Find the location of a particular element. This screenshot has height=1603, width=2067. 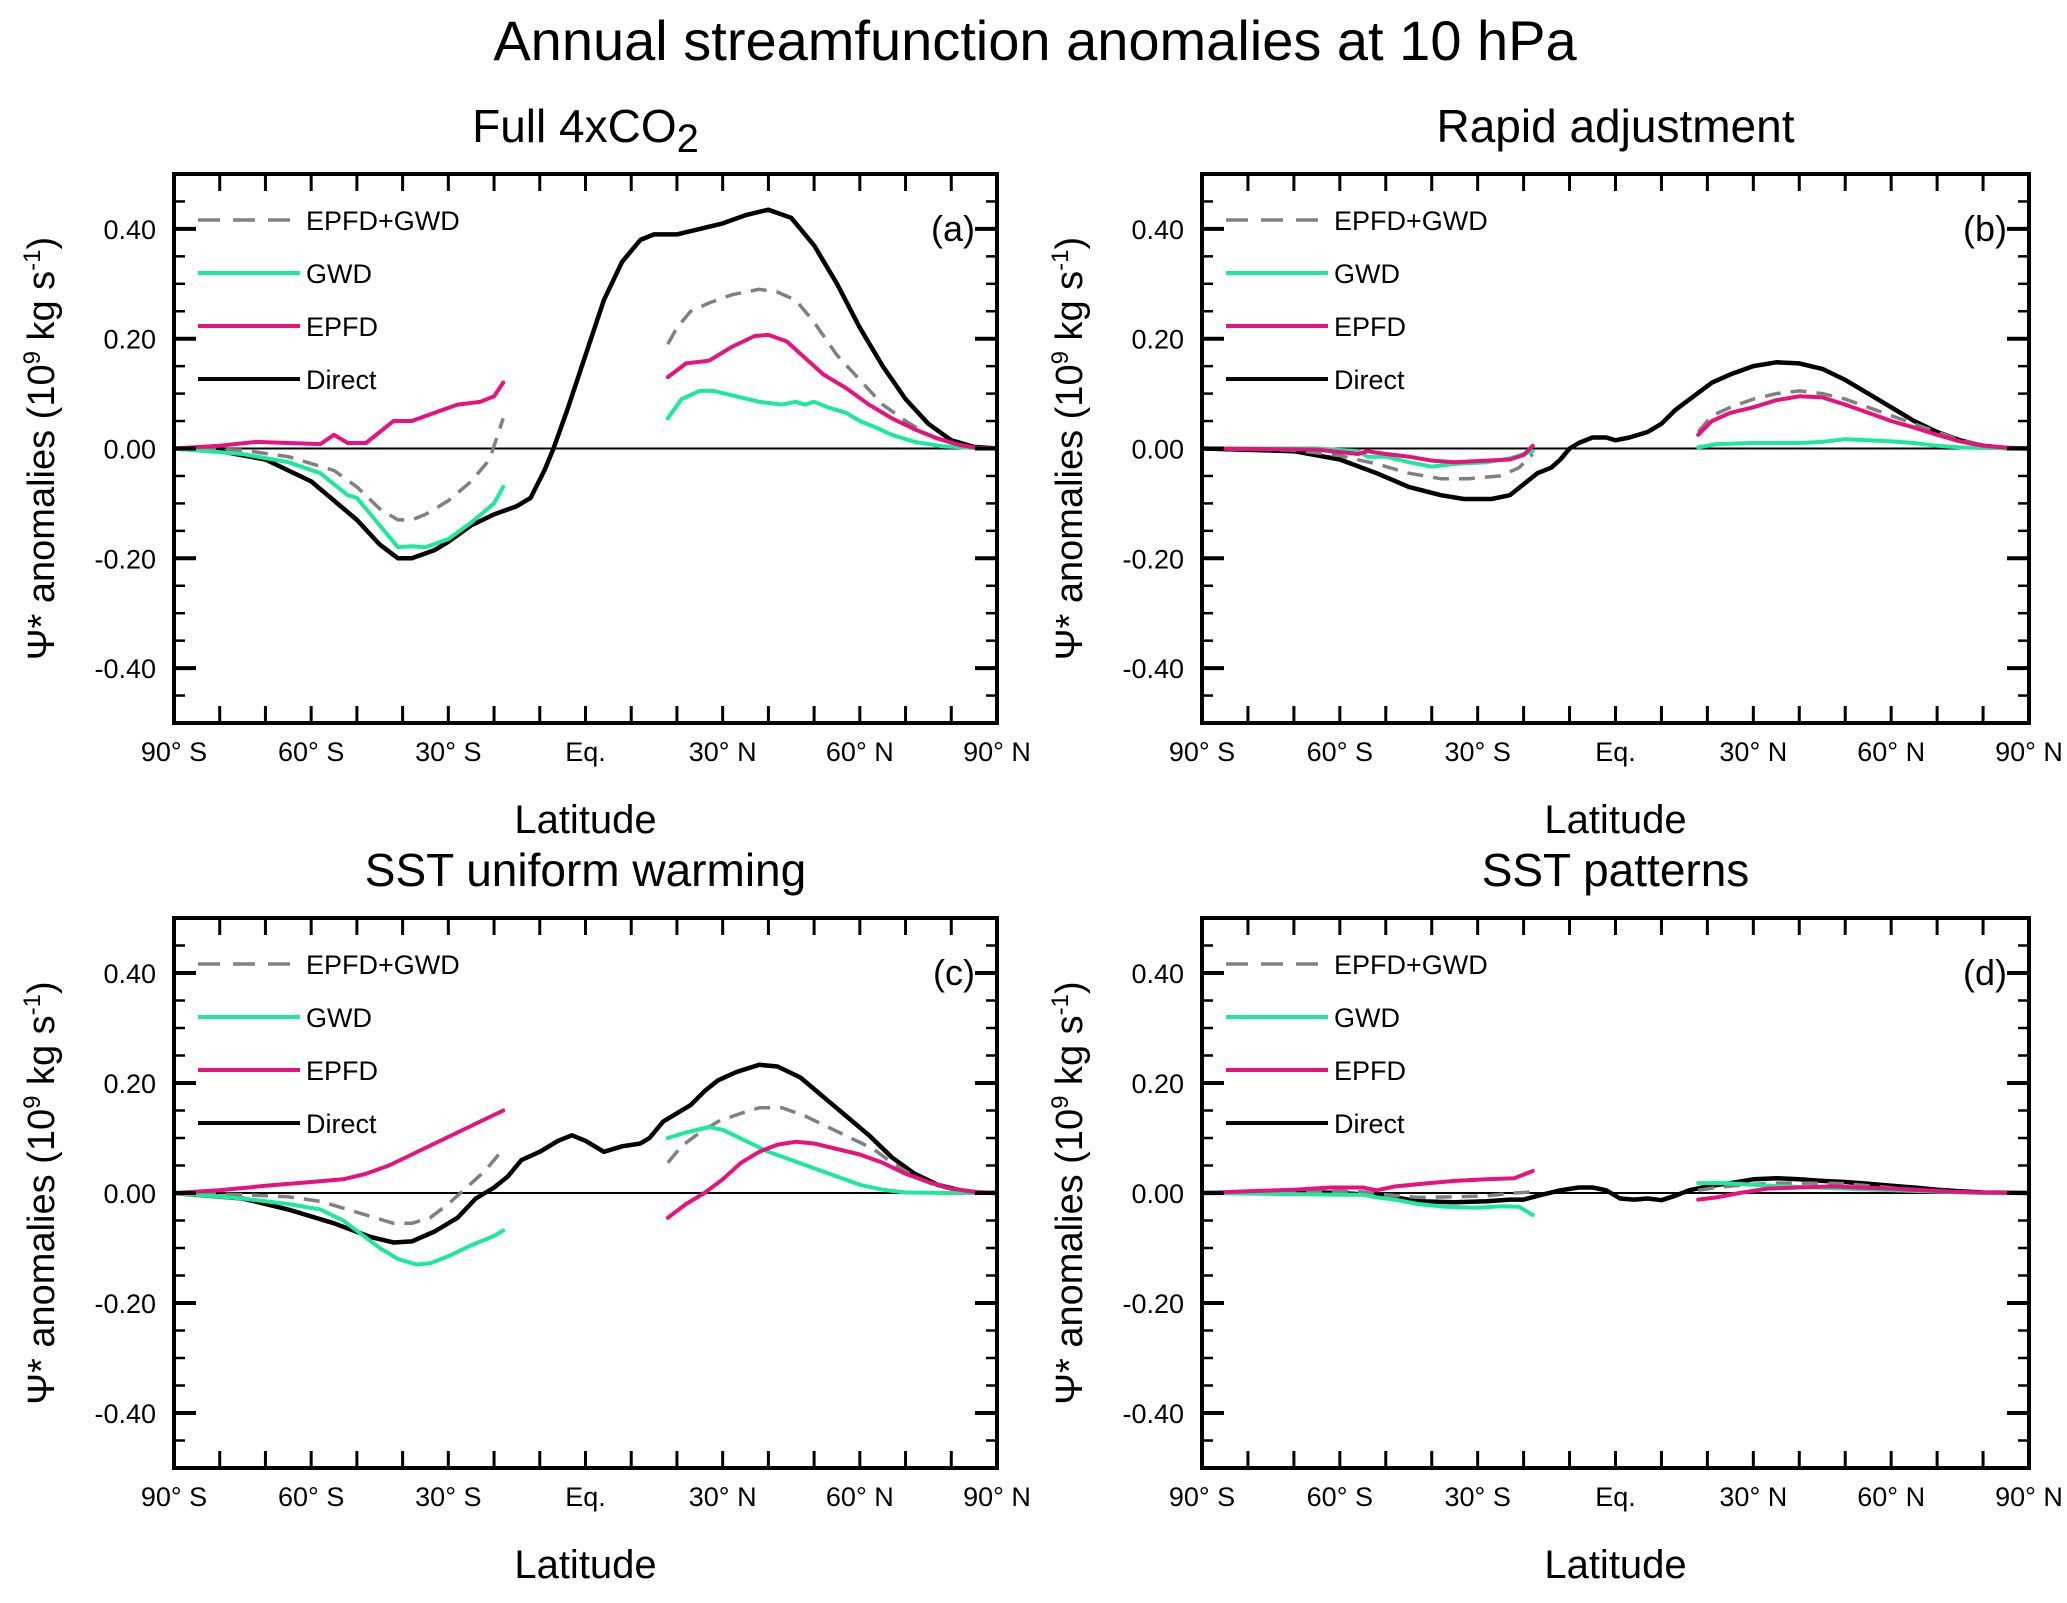

panel-title: SST patterns is located at coordinates (1616, 870).